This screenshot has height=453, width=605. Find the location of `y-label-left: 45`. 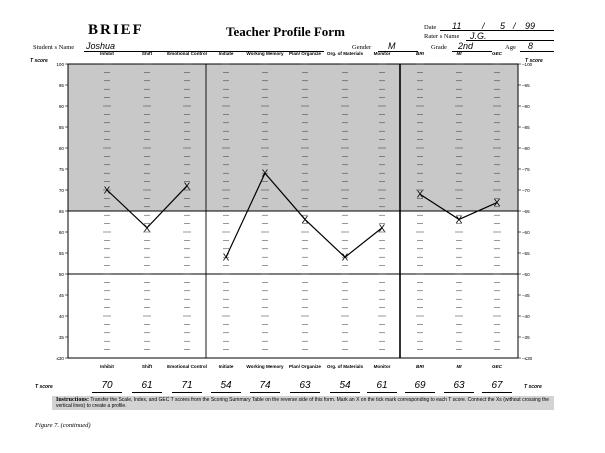

y-label-left: 45 is located at coordinates (62, 295).